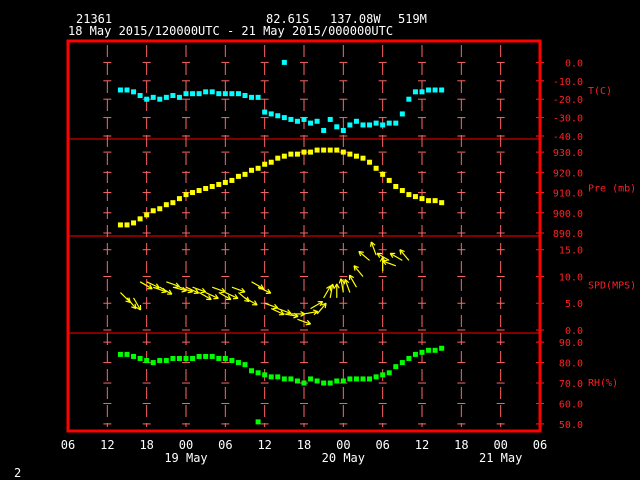 The height and width of the screenshot is (480, 640). What do you see at coordinates (571, 343) in the screenshot?
I see `y-tick-label: 90.0` at bounding box center [571, 343].